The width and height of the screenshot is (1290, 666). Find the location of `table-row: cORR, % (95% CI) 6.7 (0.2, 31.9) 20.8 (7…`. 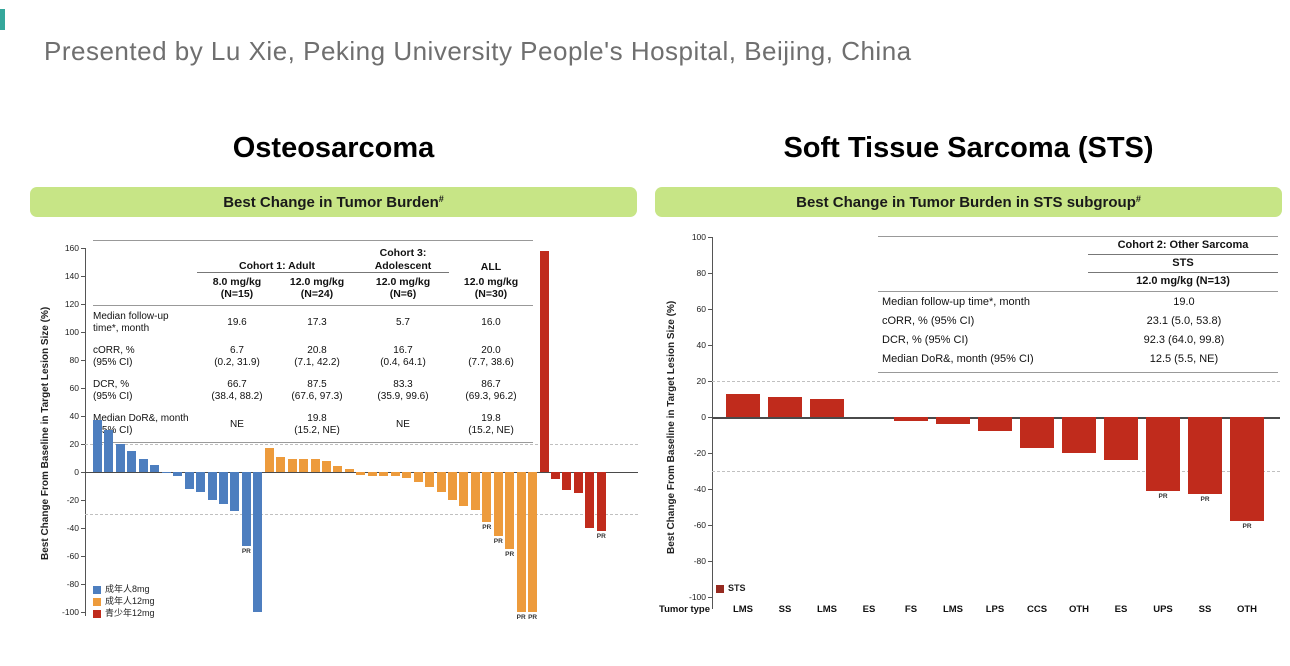

table-row: cORR, % (95% CI) 6.7 (0.2, 31.9) 20.8 (7… is located at coordinates (303, 356).